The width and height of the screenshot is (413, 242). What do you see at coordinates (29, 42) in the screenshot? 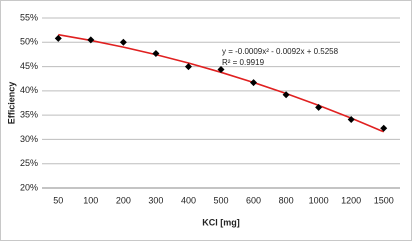
I see `y-tick-label: 50%` at bounding box center [29, 42].